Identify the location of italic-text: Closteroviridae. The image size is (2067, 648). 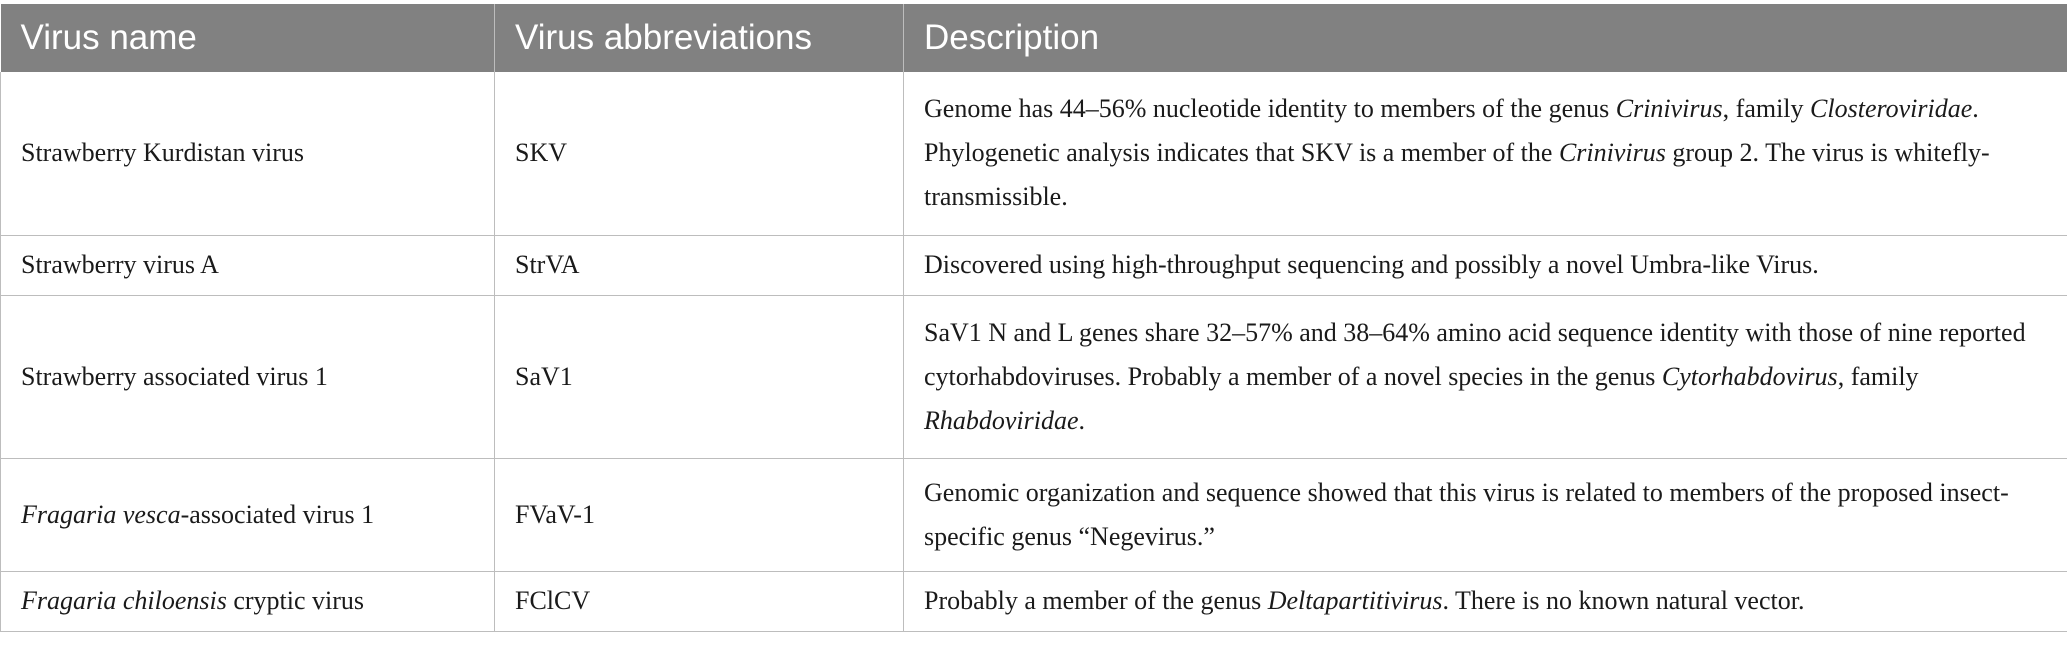
(1891, 109).